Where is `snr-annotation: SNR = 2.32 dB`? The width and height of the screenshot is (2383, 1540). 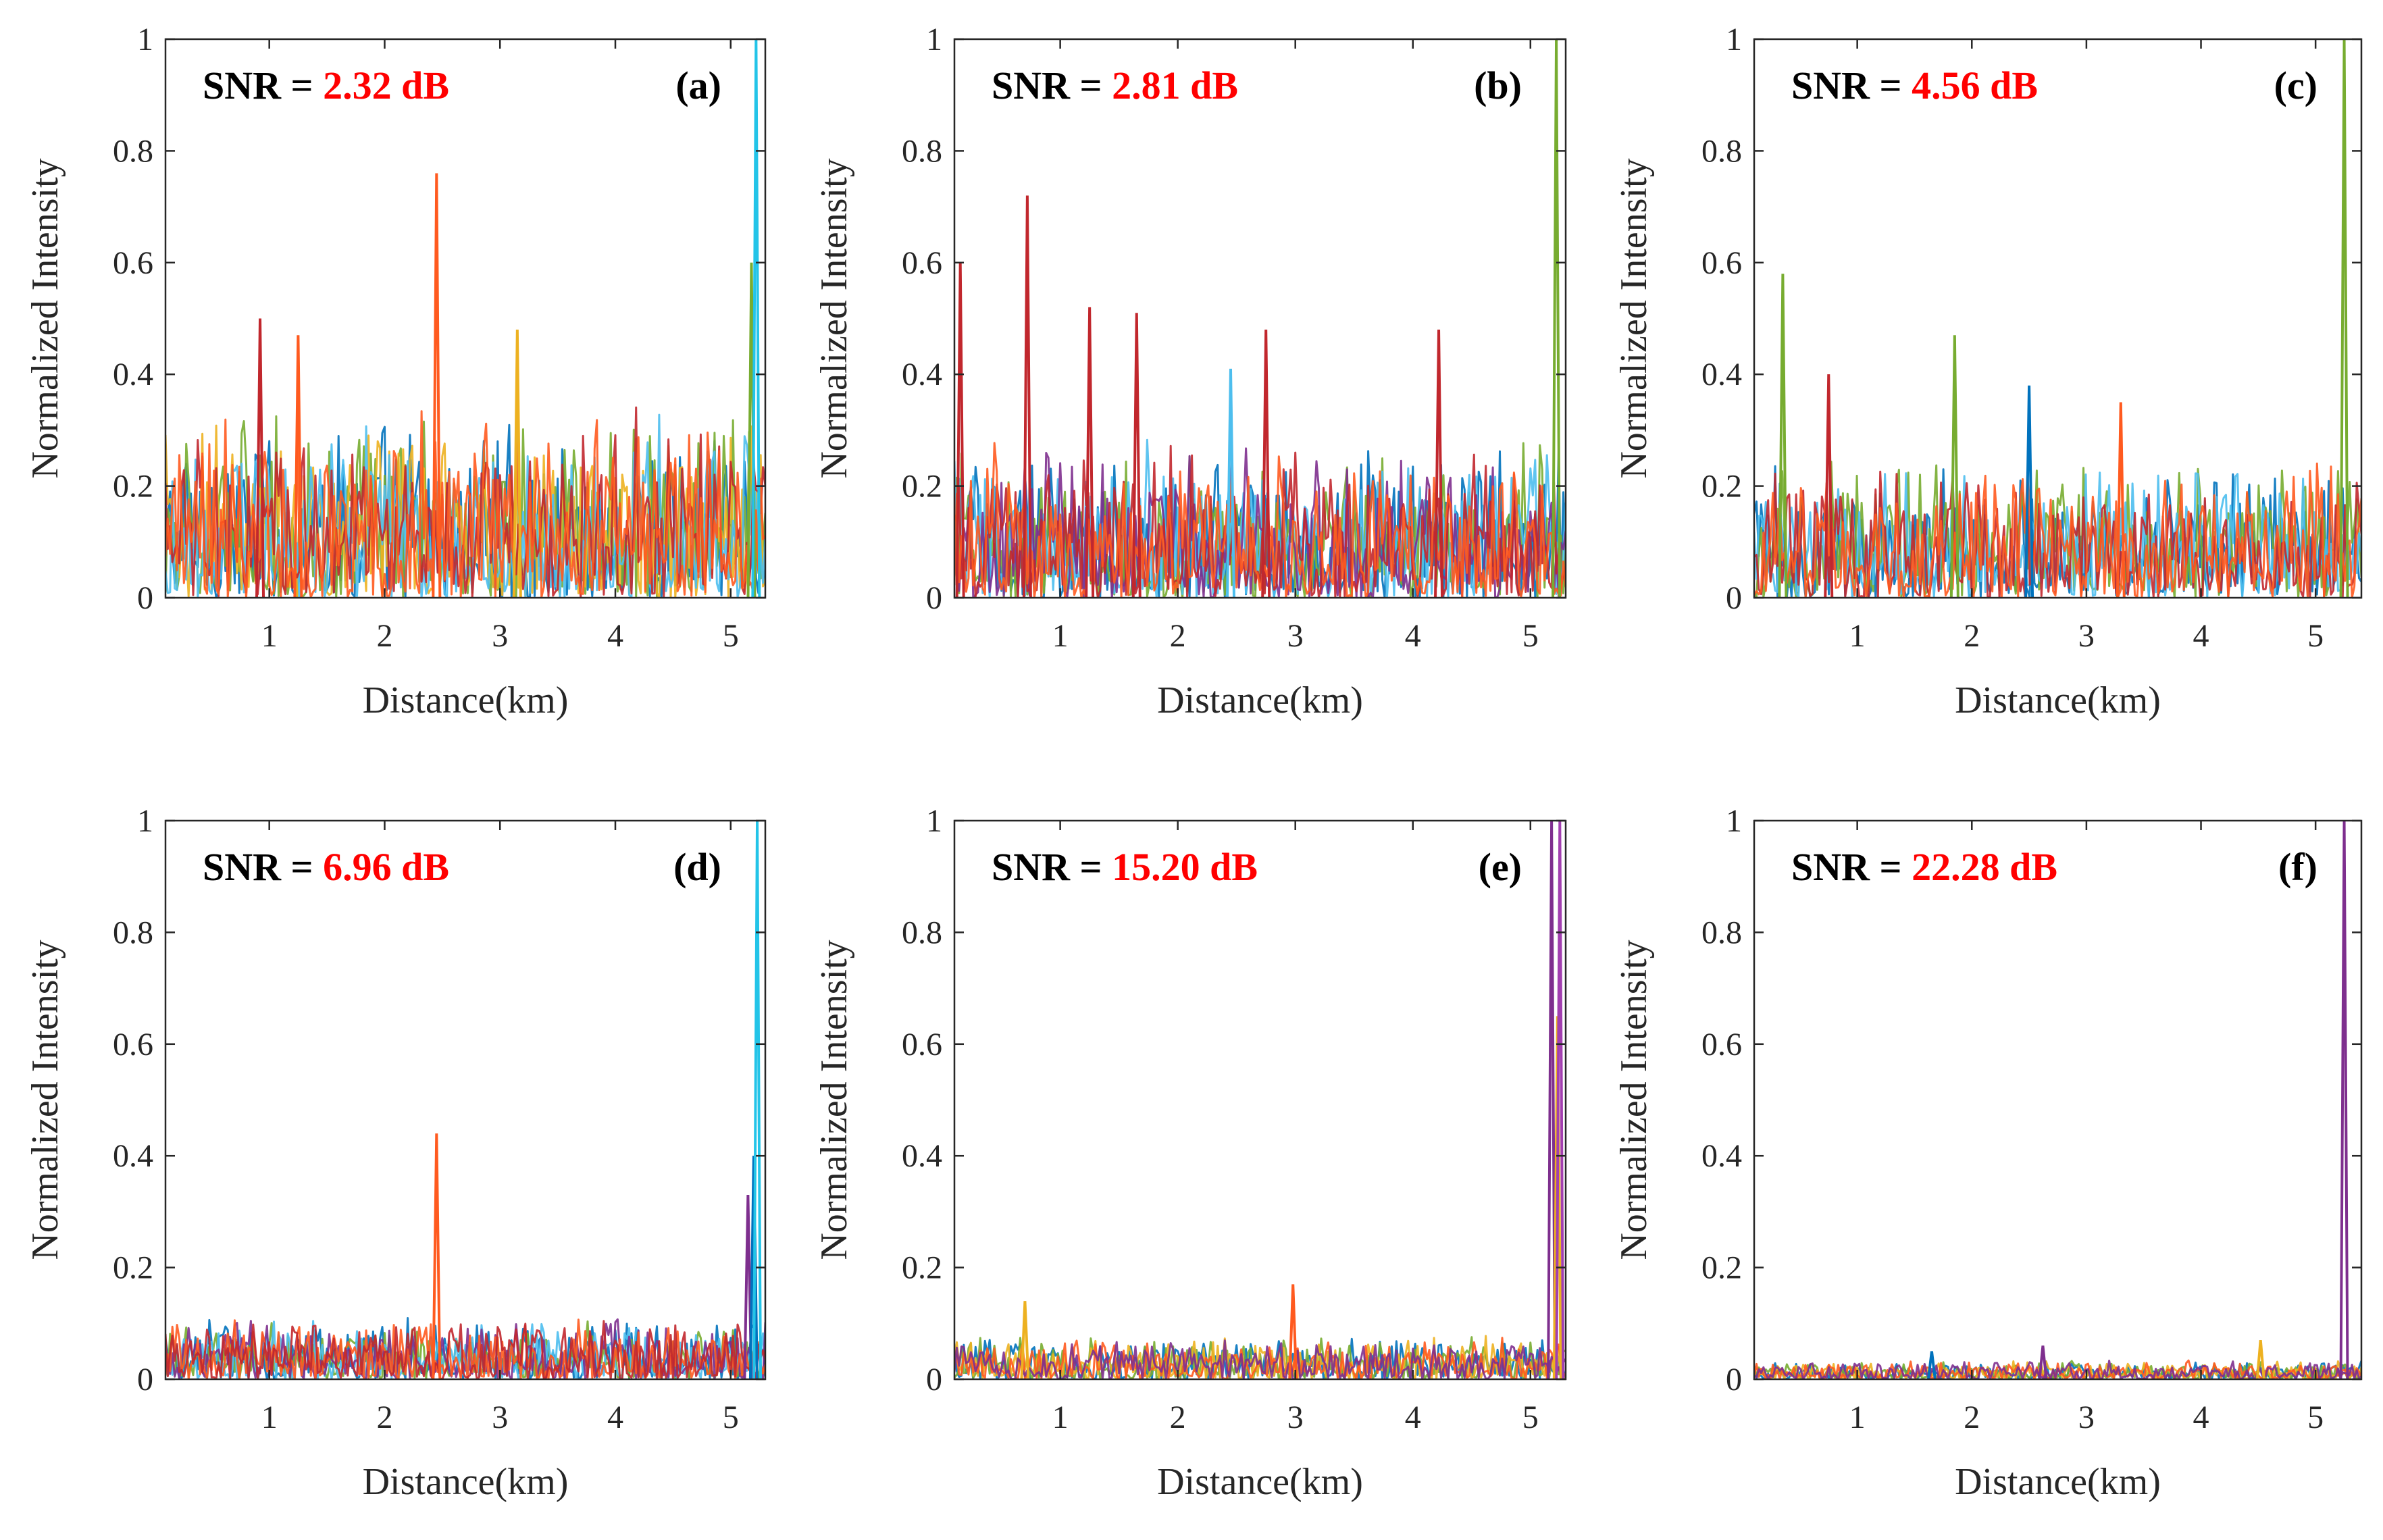 snr-annotation: SNR = 2.32 dB is located at coordinates (326, 85).